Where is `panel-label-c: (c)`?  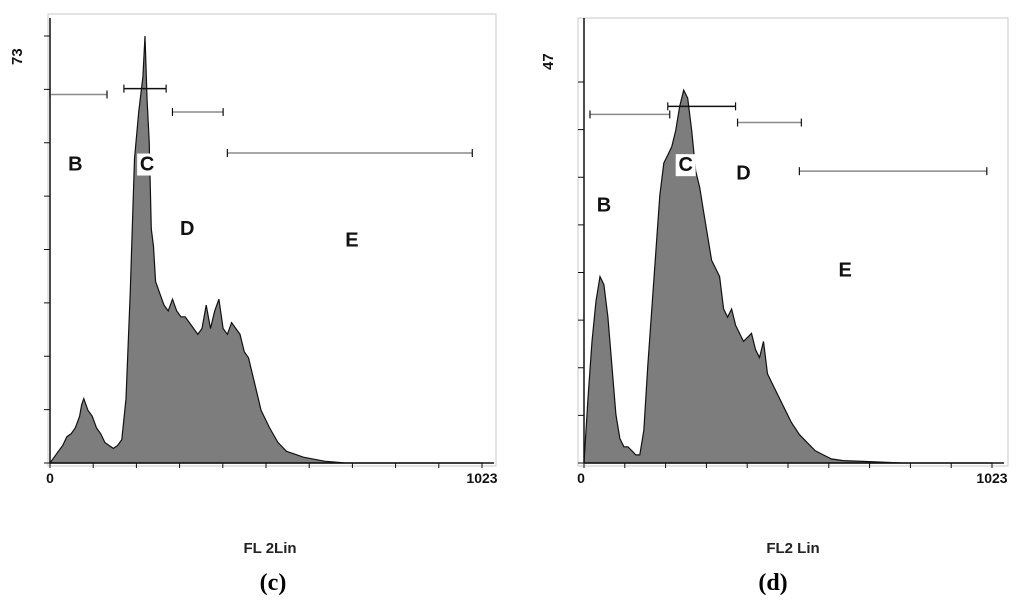 panel-label-c: (c) is located at coordinates (273, 583).